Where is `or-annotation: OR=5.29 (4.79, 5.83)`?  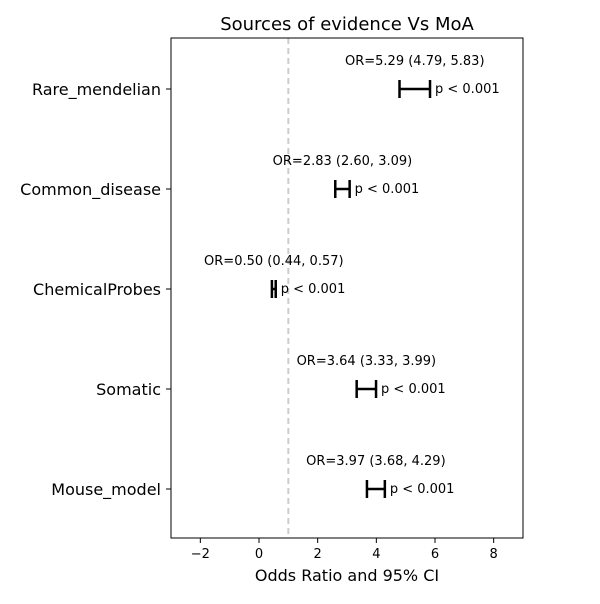
or-annotation: OR=5.29 (4.79, 5.83) is located at coordinates (415, 61).